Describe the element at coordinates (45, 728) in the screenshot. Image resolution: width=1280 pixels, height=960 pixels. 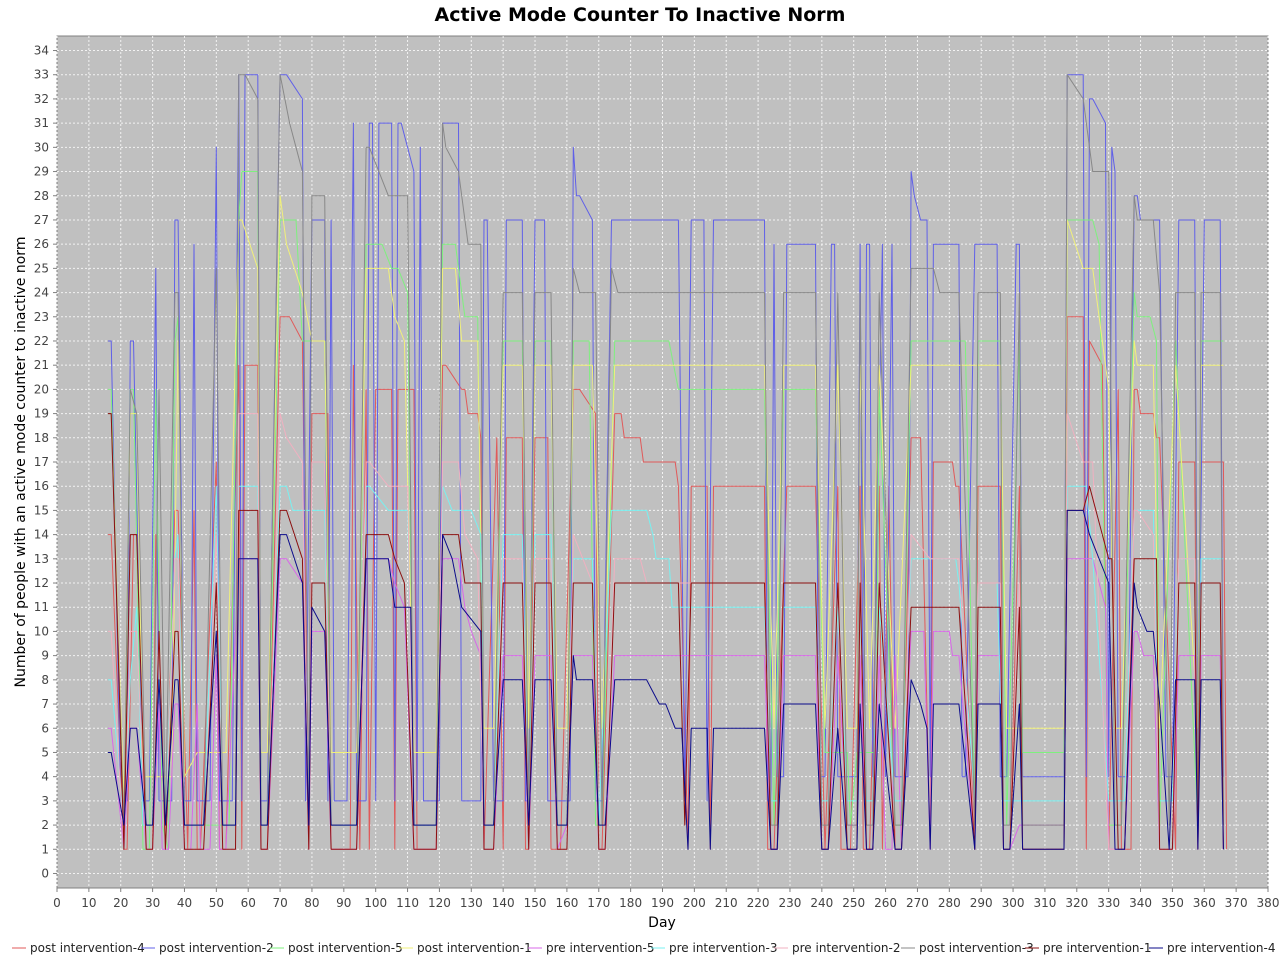
I see `y-tick-label: 6` at that location.